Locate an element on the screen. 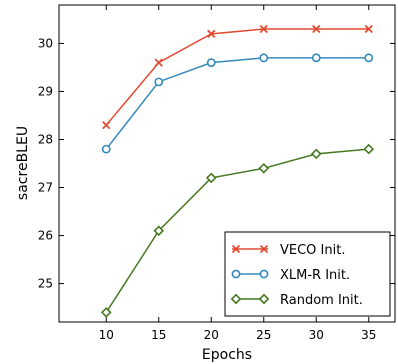 The image size is (398, 364). legend: VECO Init. XLM-R Init. Random Init. is located at coordinates (307, 274).